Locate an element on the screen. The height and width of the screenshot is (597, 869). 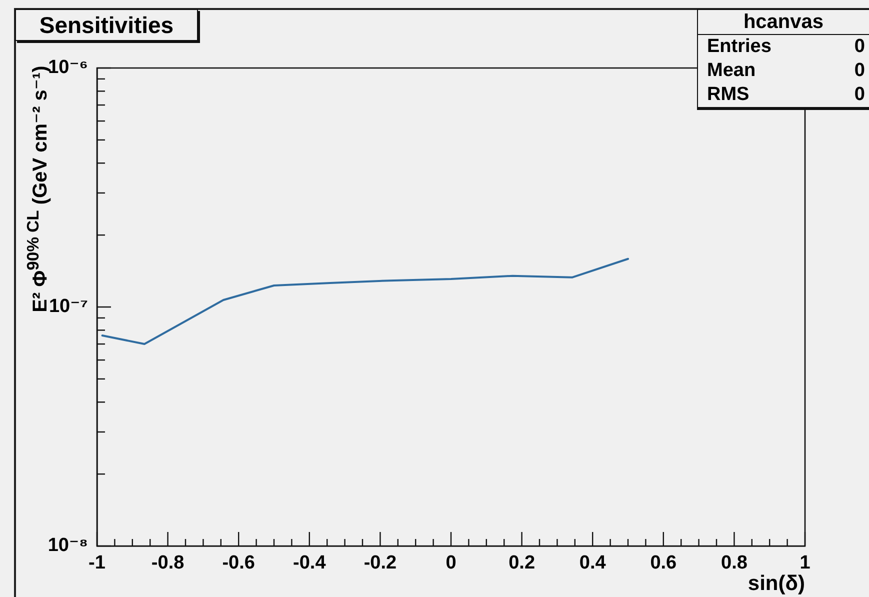
x-tick-label: 0.6 is located at coordinates (663, 563).